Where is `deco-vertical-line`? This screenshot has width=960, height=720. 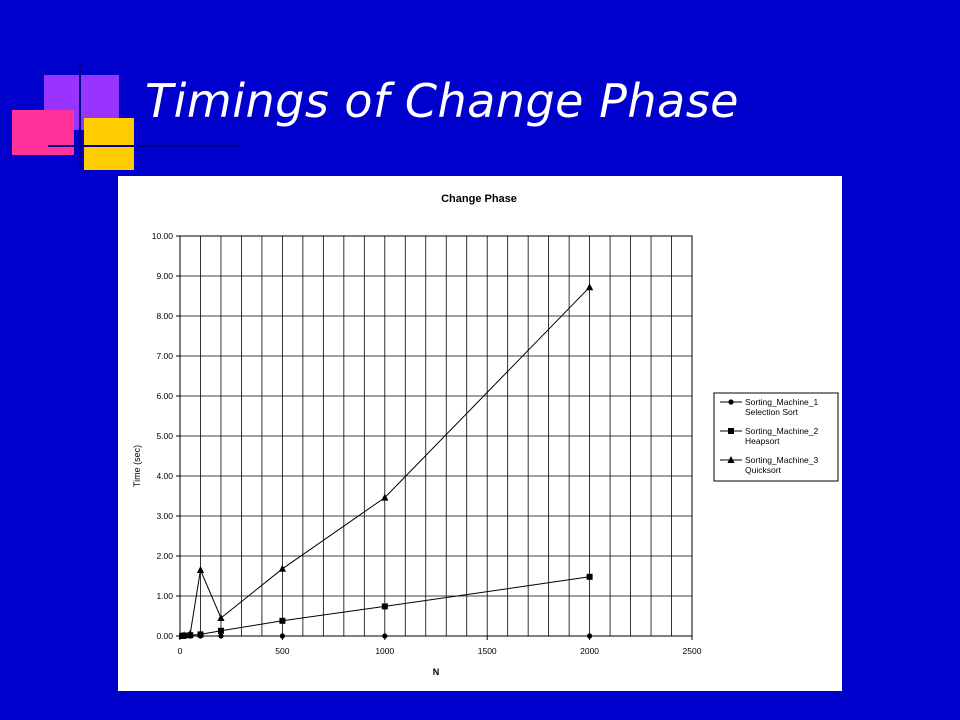 deco-vertical-line is located at coordinates (80, 116).